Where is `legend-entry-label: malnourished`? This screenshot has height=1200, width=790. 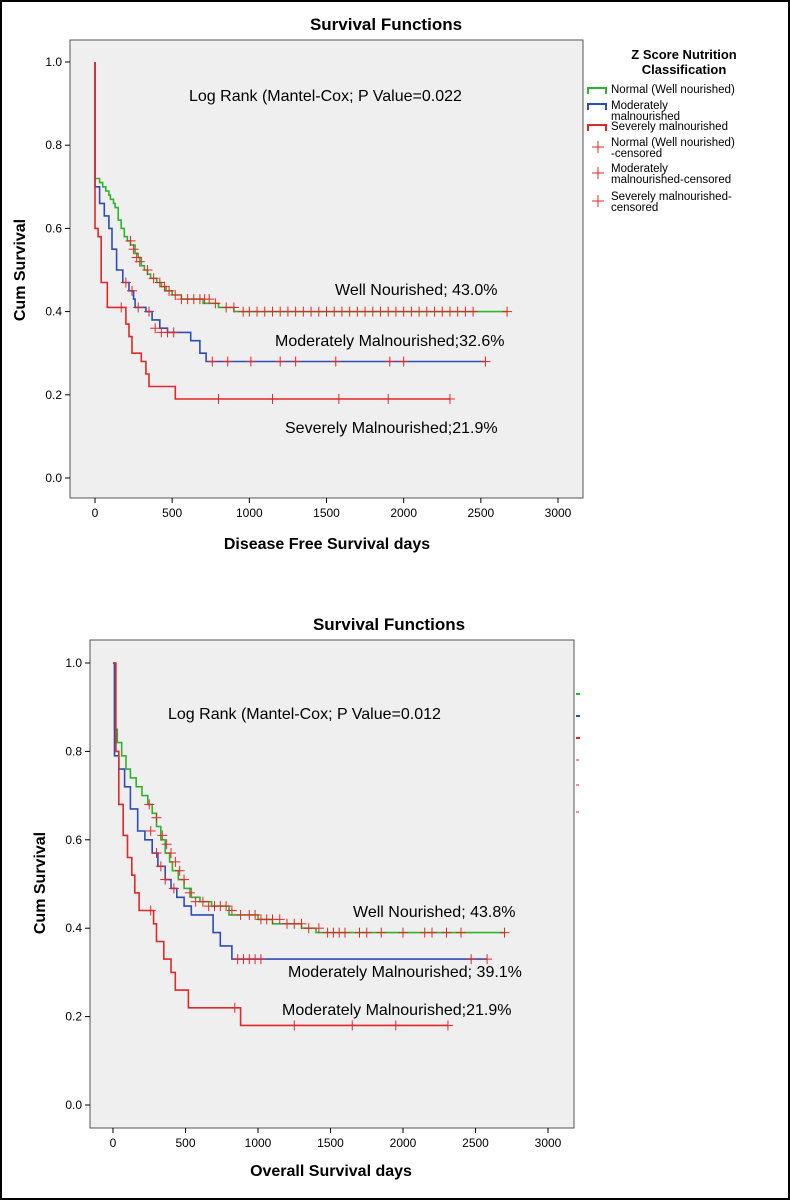
legend-entry-label: malnourished is located at coordinates (645, 117).